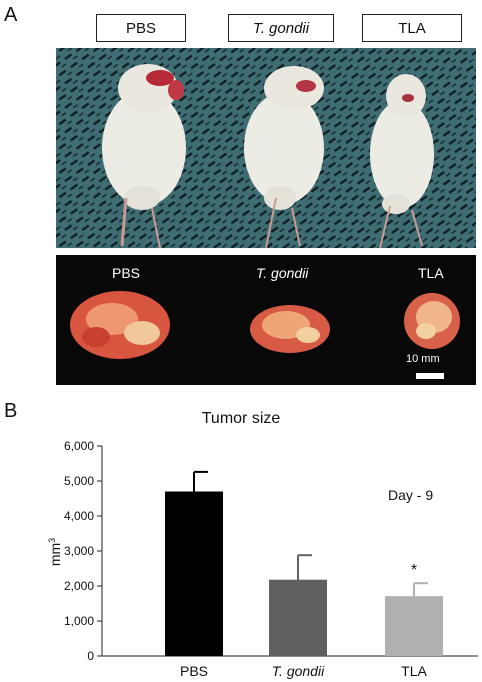 Image resolution: width=482 pixels, height=682 pixels. Describe the element at coordinates (194, 671) in the screenshot. I see `x-tick-label-0: PBS` at that location.